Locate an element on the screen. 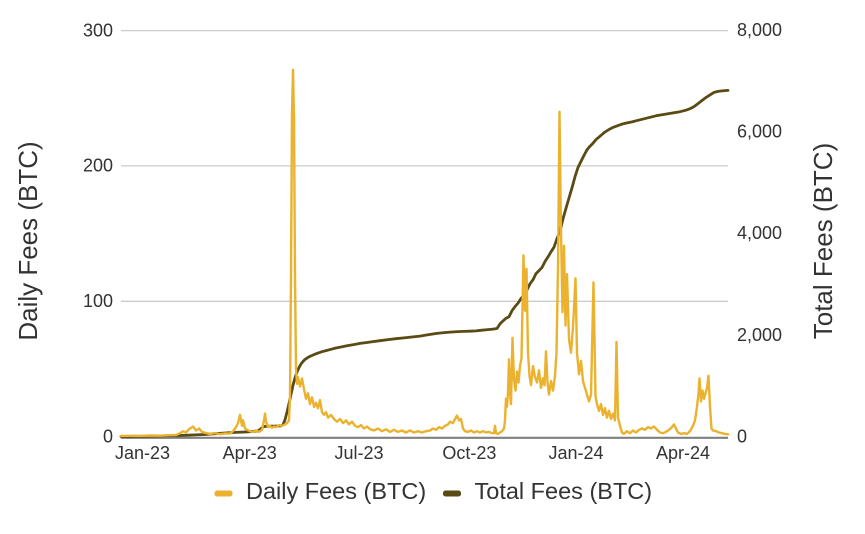  svg-text: 4,000 is located at coordinates (759, 233).